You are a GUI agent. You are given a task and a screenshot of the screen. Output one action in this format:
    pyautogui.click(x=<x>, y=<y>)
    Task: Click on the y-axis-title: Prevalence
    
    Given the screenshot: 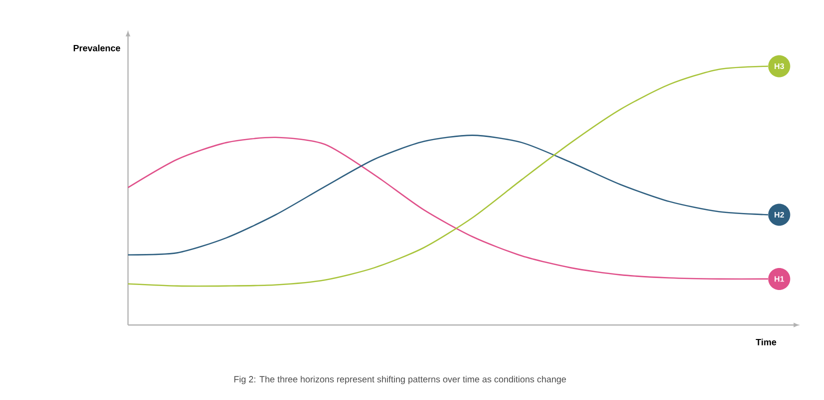 What is the action you would take?
    pyautogui.click(x=97, y=48)
    